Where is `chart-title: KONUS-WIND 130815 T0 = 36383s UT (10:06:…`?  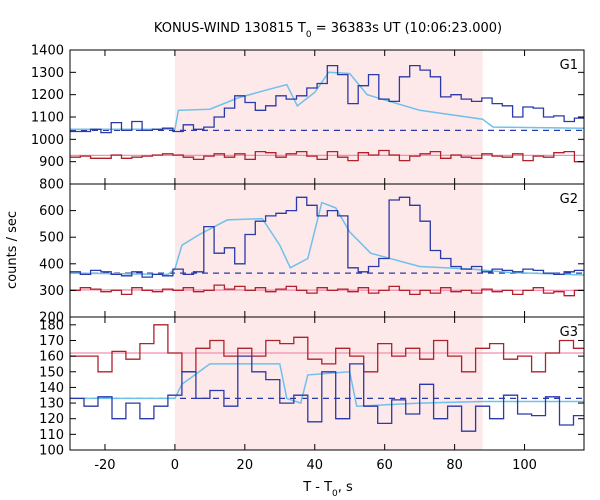
chart-title: KONUS-WIND 130815 T0 = 36383s UT (10:06:… is located at coordinates (328, 30).